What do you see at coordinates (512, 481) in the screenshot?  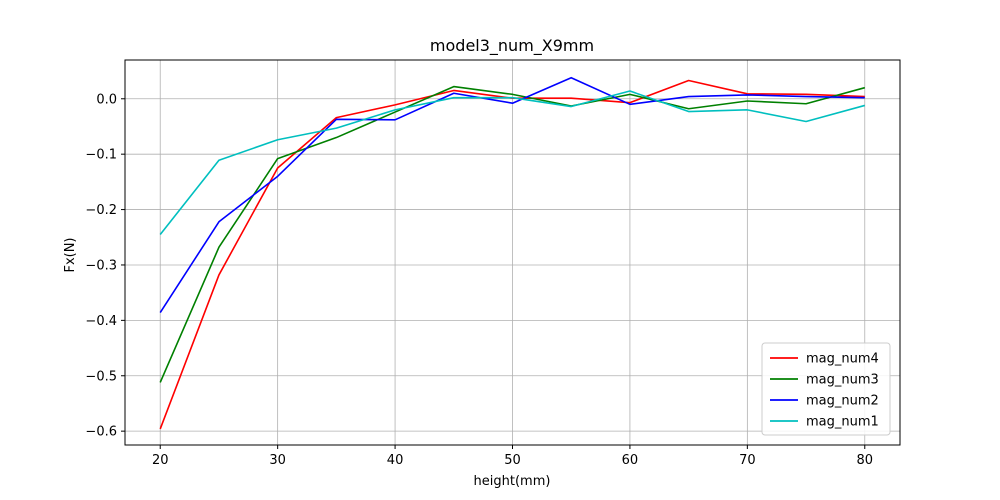 I see `x-axis-label: height(mm)` at bounding box center [512, 481].